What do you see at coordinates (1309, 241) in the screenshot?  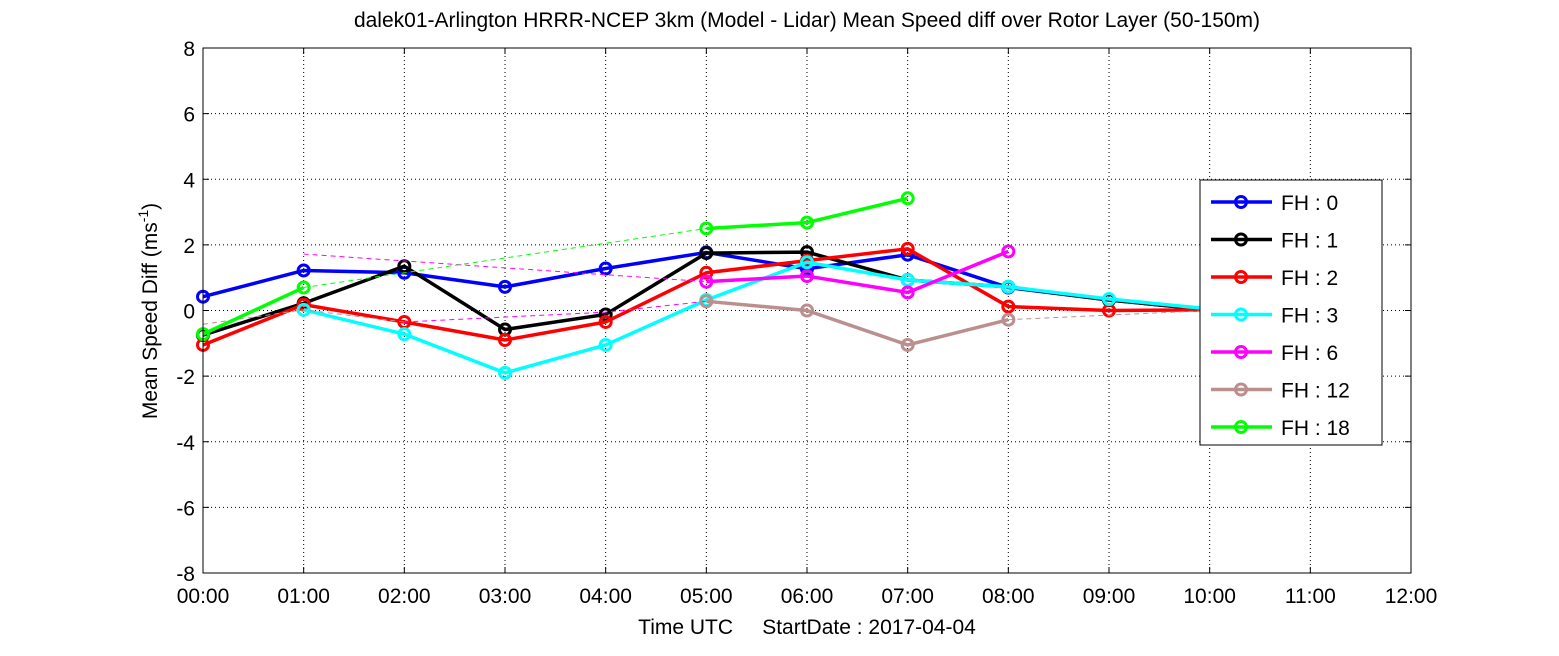 I see `legend-label: FH : 1` at bounding box center [1309, 241].